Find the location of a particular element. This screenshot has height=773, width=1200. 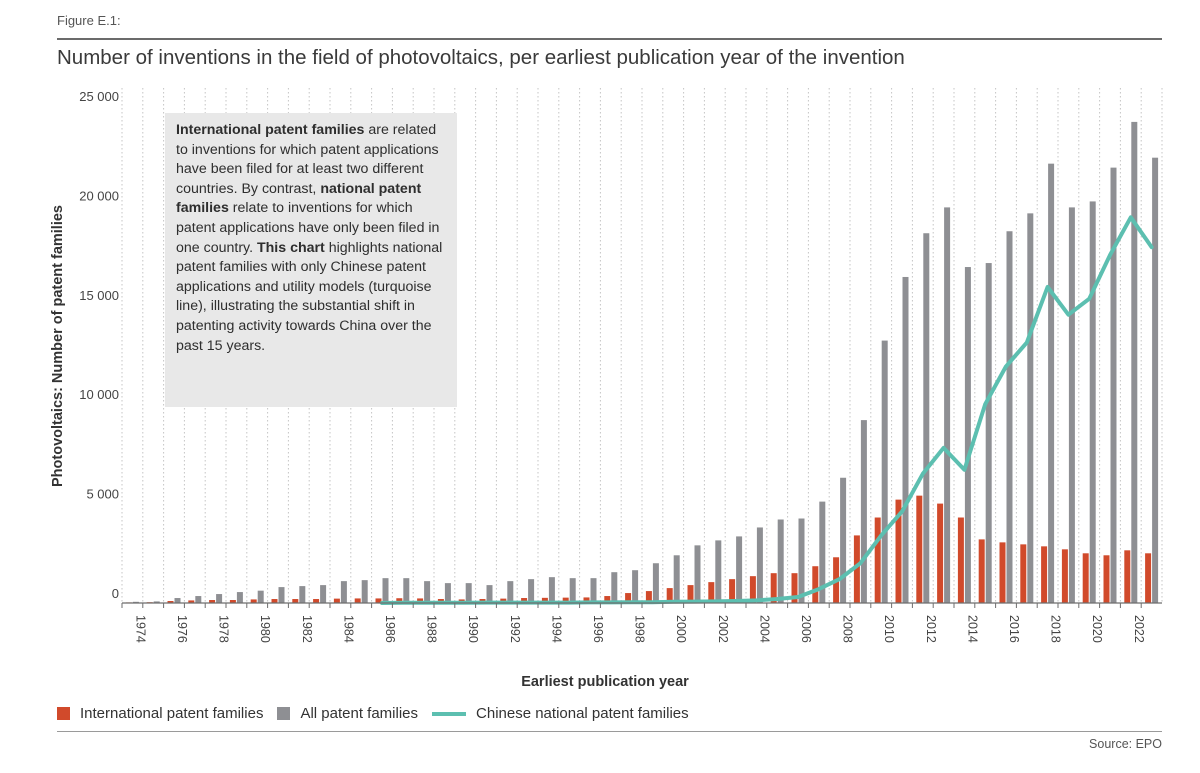

bar-all-2009 is located at coordinates (863, 511).